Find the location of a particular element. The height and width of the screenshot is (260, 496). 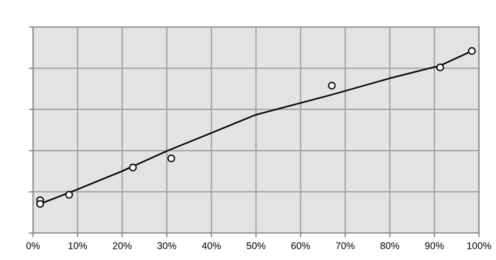

x-tick-label: 70% is located at coordinates (345, 246).